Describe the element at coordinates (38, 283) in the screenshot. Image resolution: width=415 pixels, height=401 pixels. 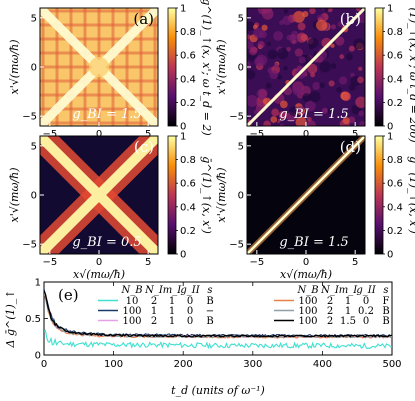
I see `y-tick-label: 1` at that location.